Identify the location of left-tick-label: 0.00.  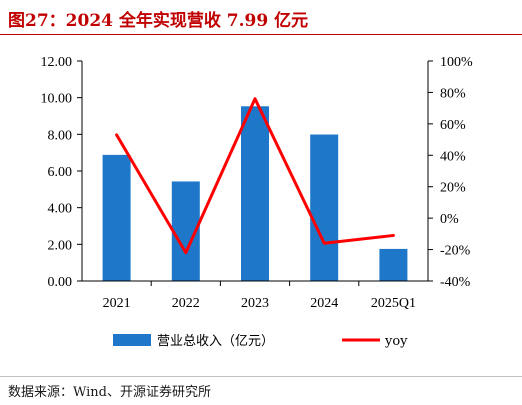
(60, 282).